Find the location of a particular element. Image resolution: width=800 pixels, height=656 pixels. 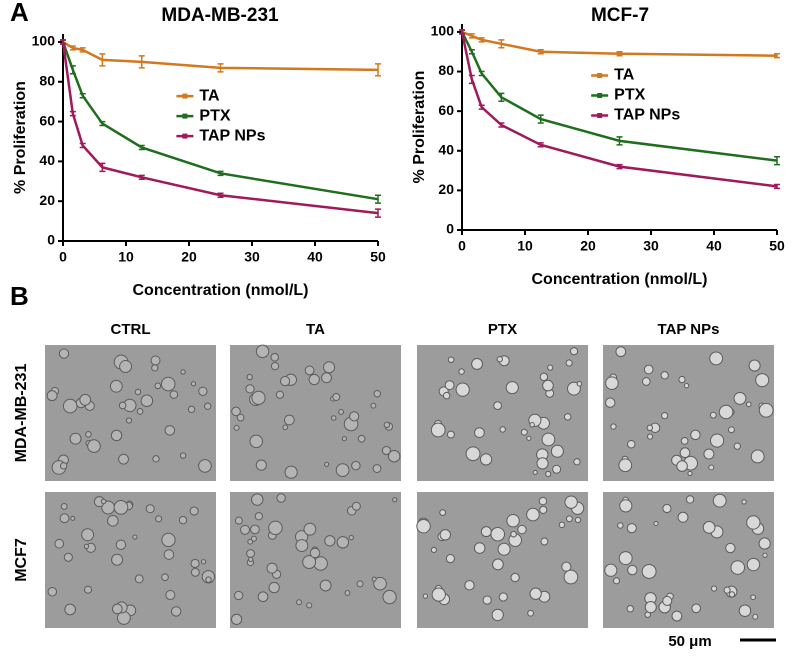

y-tick-label: 100 is located at coordinates (443, 31).